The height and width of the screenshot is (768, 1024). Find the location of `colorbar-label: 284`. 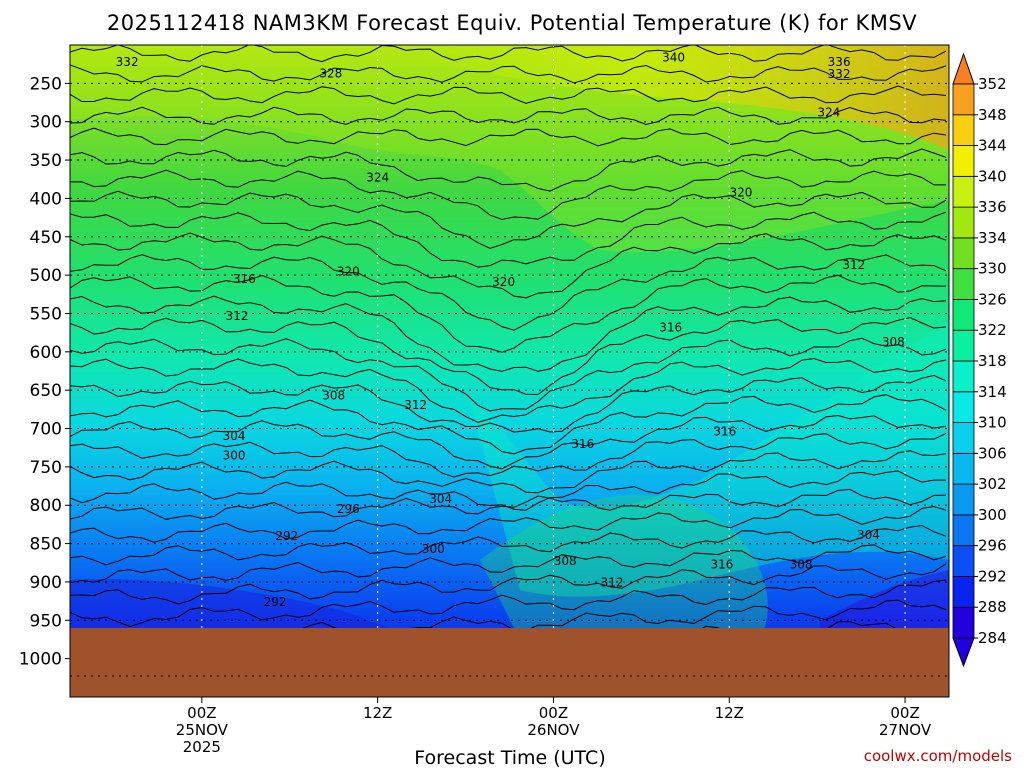

colorbar-label: 284 is located at coordinates (992, 638).